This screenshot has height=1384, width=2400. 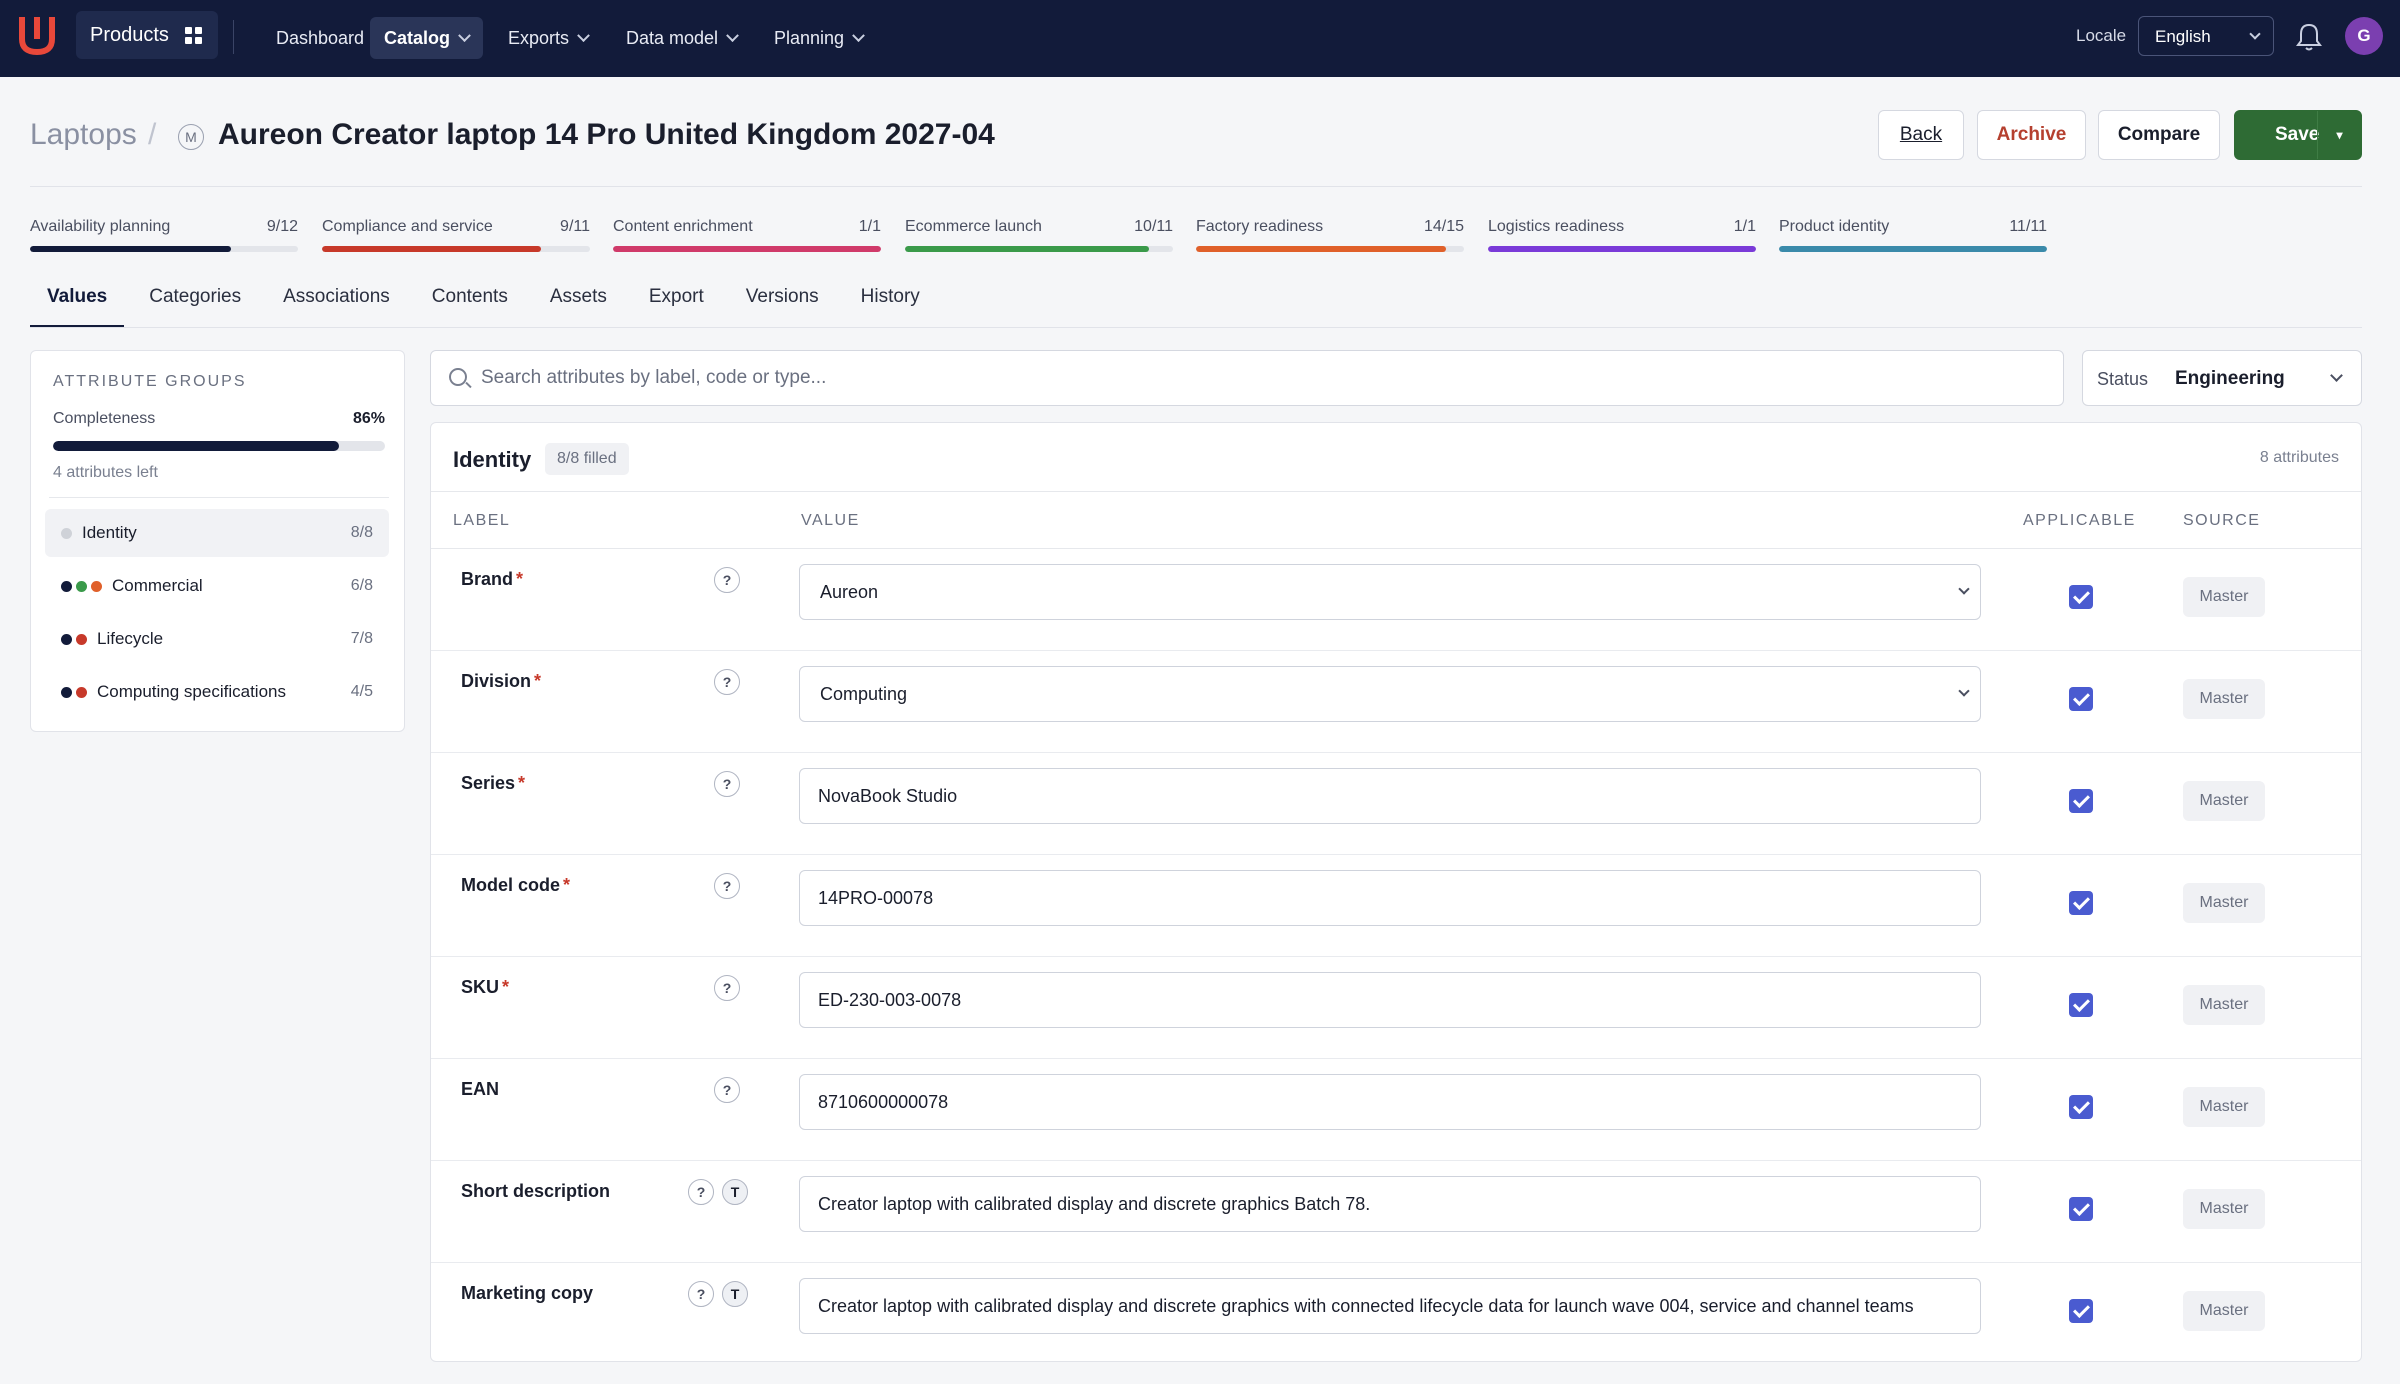 What do you see at coordinates (217, 639) in the screenshot?
I see `group-item-lifecycle: Lifecycle 7/8` at bounding box center [217, 639].